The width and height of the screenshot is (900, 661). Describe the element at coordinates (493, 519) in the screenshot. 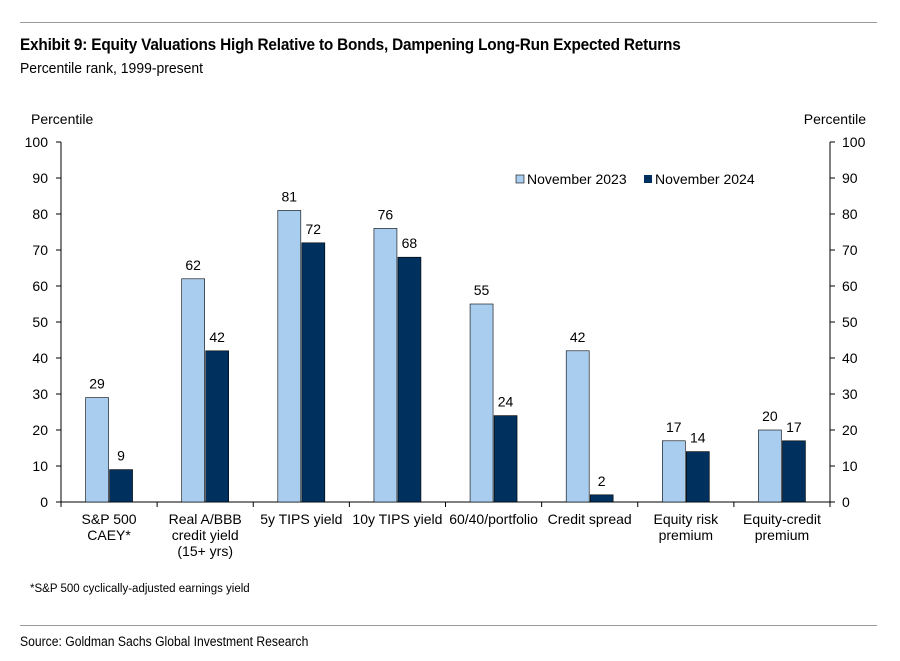

I see `x-category-label: 60/40/portfolio` at that location.